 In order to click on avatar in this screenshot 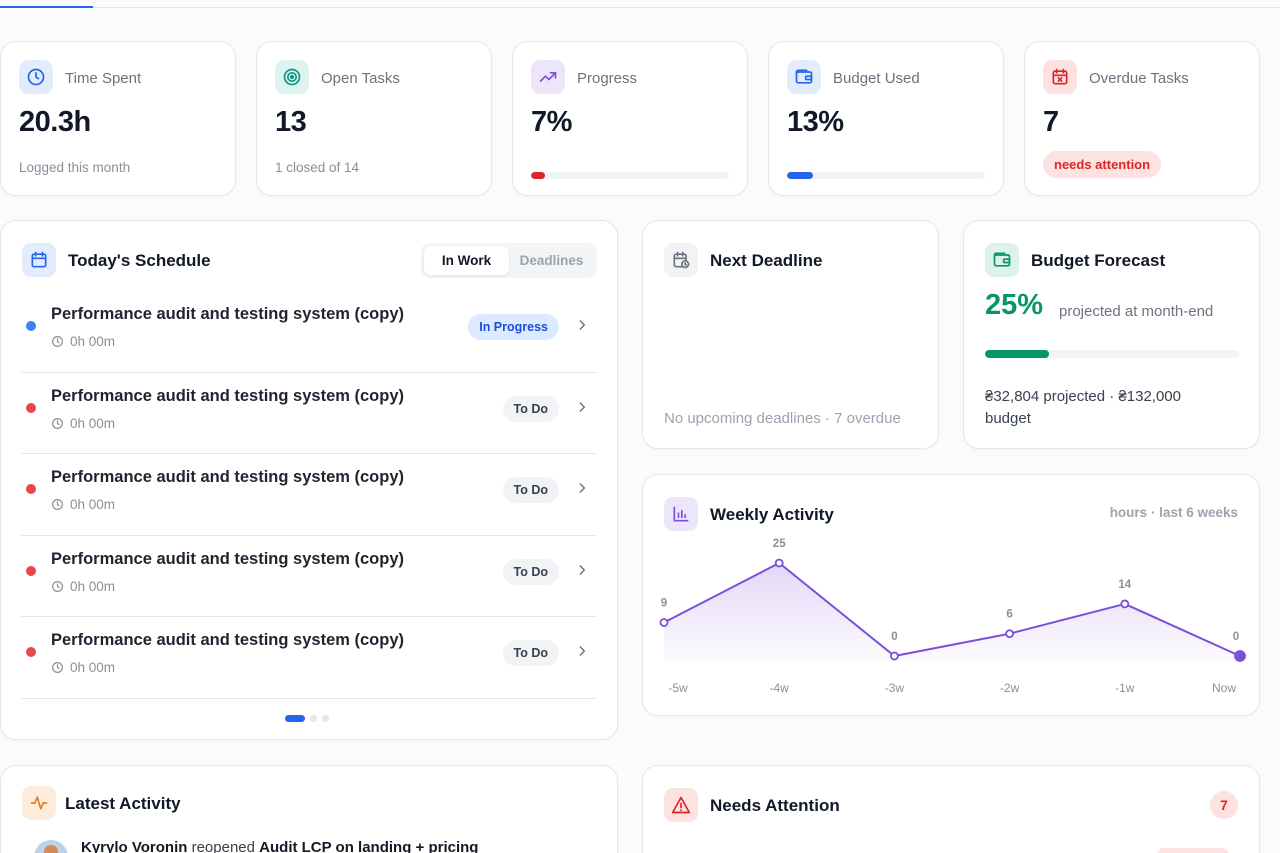, I will do `click(51, 846)`.